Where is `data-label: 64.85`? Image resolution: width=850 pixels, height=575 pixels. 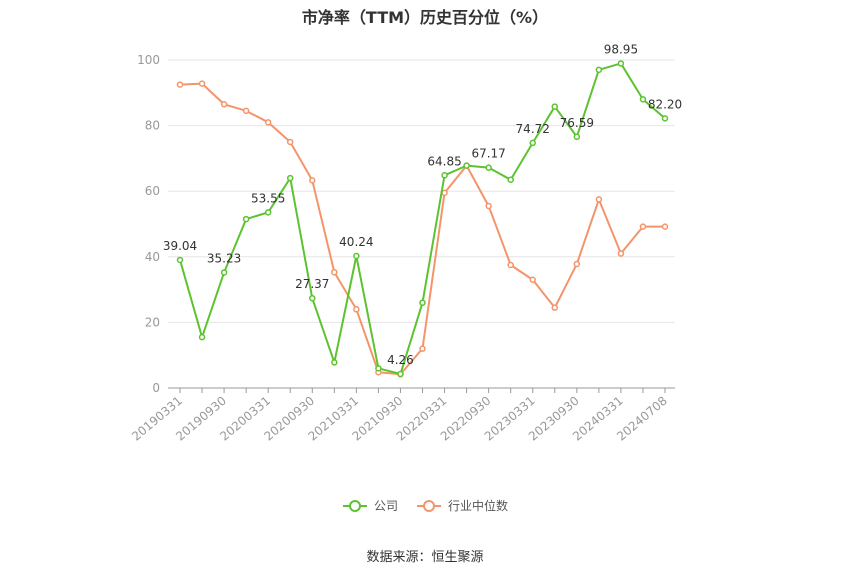
data-label: 64.85 is located at coordinates (444, 161).